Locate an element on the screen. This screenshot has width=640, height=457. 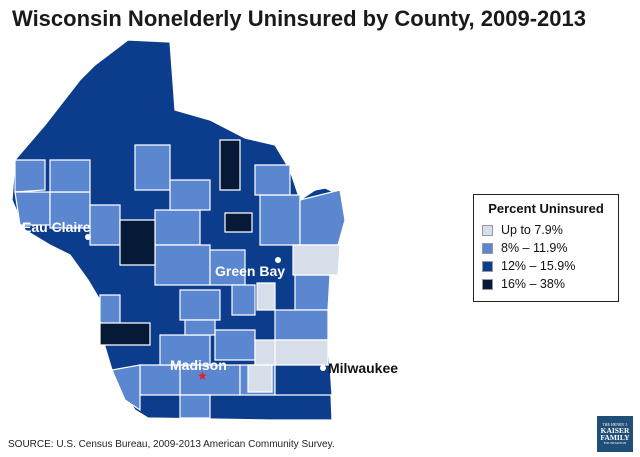
county-menominee is located at coordinates (238, 222).